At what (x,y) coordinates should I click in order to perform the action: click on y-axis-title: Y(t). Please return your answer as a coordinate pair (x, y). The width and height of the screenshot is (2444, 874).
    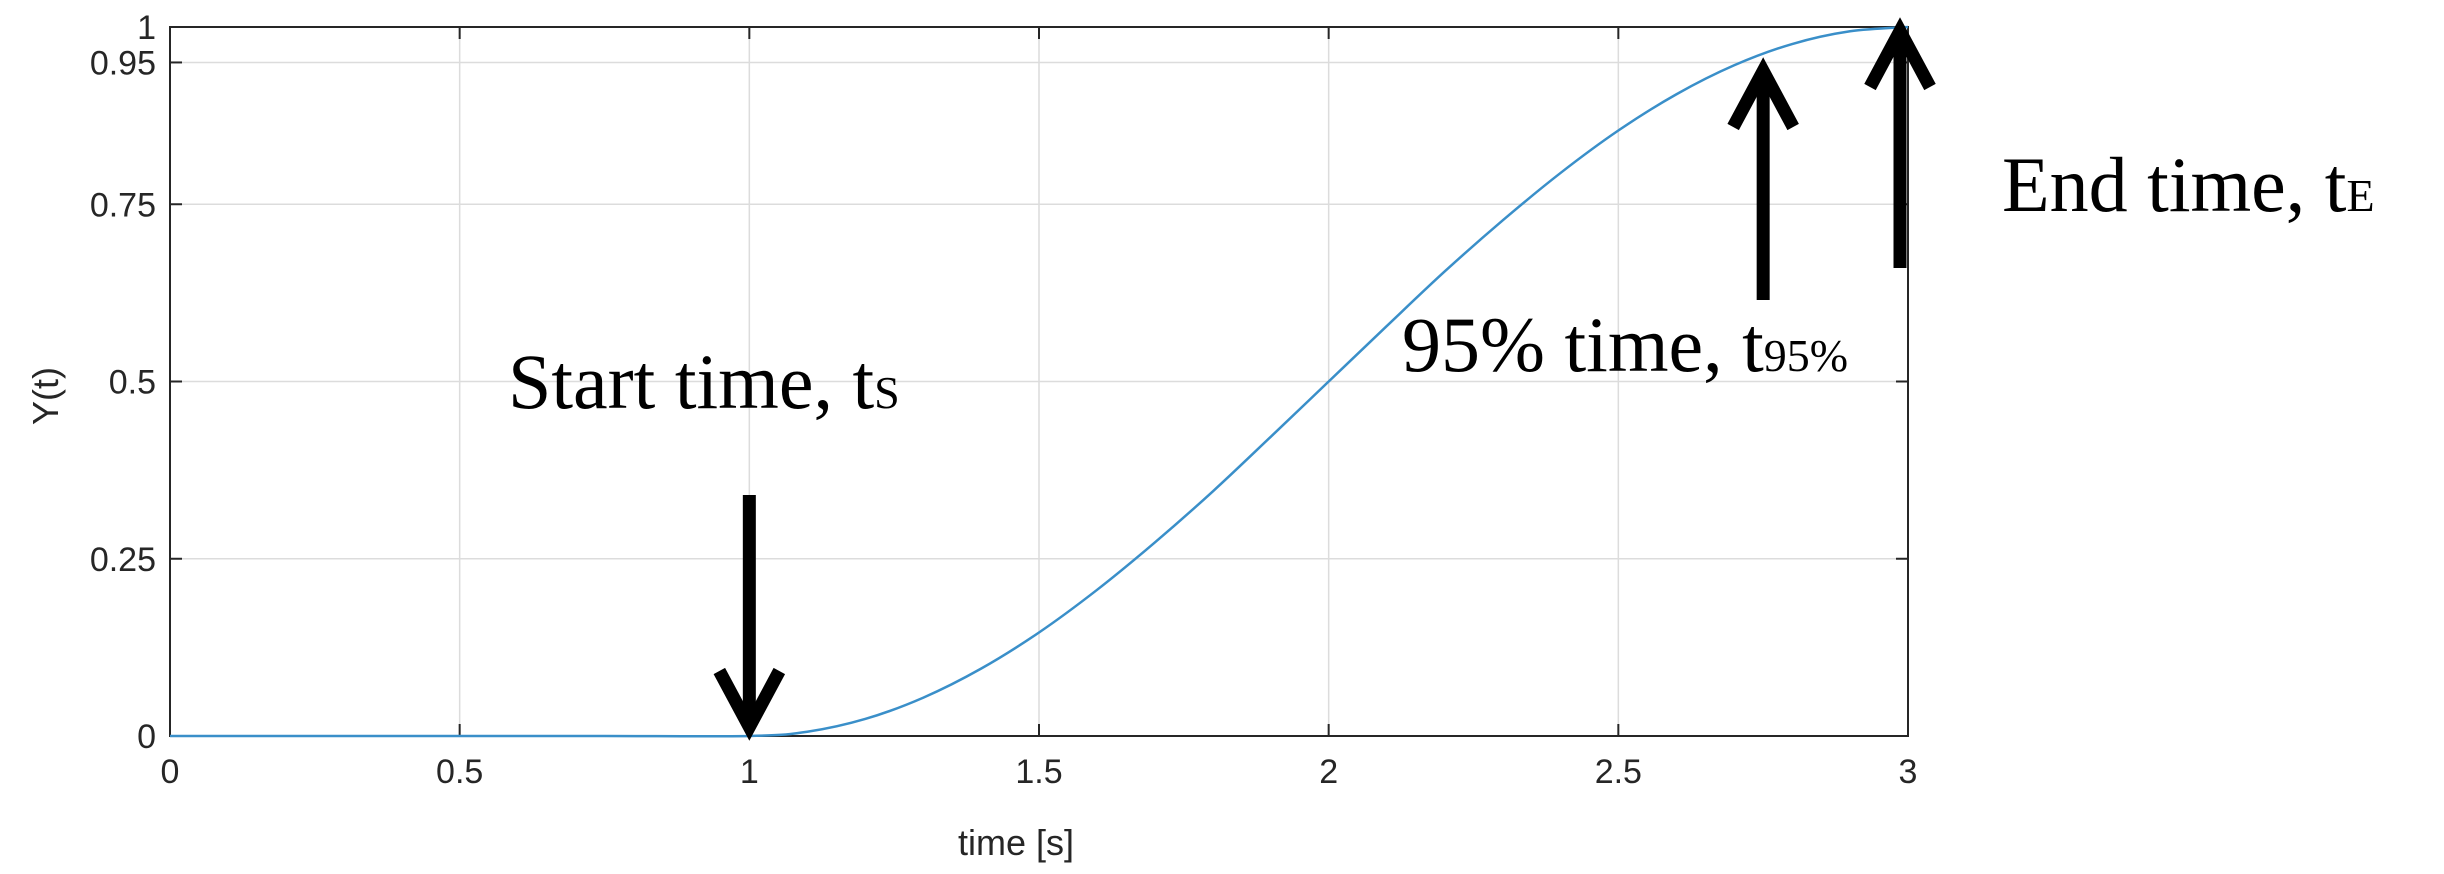
    Looking at the image, I should click on (45, 396).